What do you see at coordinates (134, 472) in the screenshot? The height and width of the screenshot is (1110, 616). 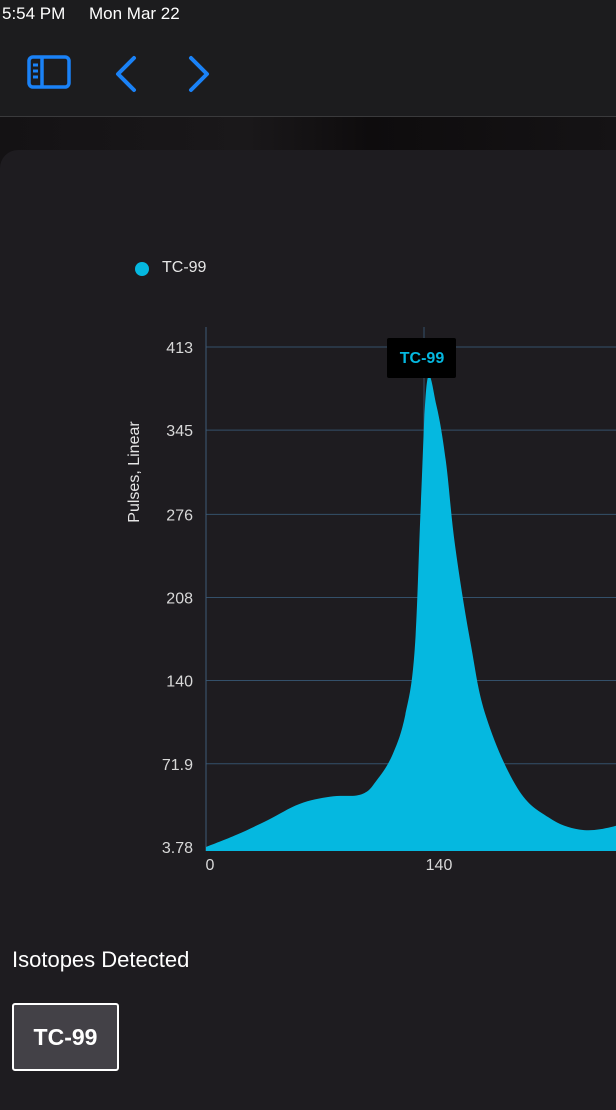 I see `y-axis-title: Pulses, Linear` at bounding box center [134, 472].